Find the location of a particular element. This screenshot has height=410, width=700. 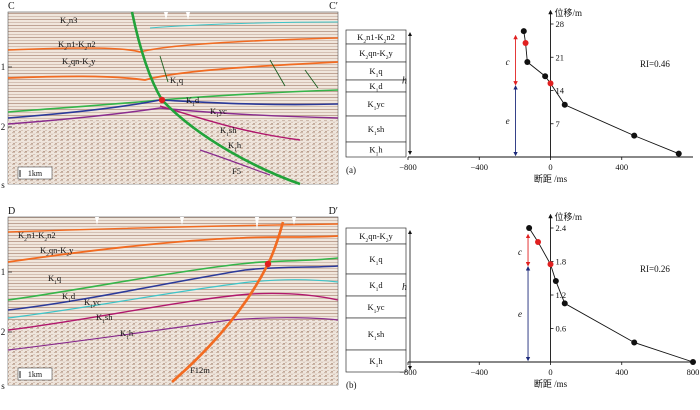

well-marker-b4 is located at coordinates (294, 221).